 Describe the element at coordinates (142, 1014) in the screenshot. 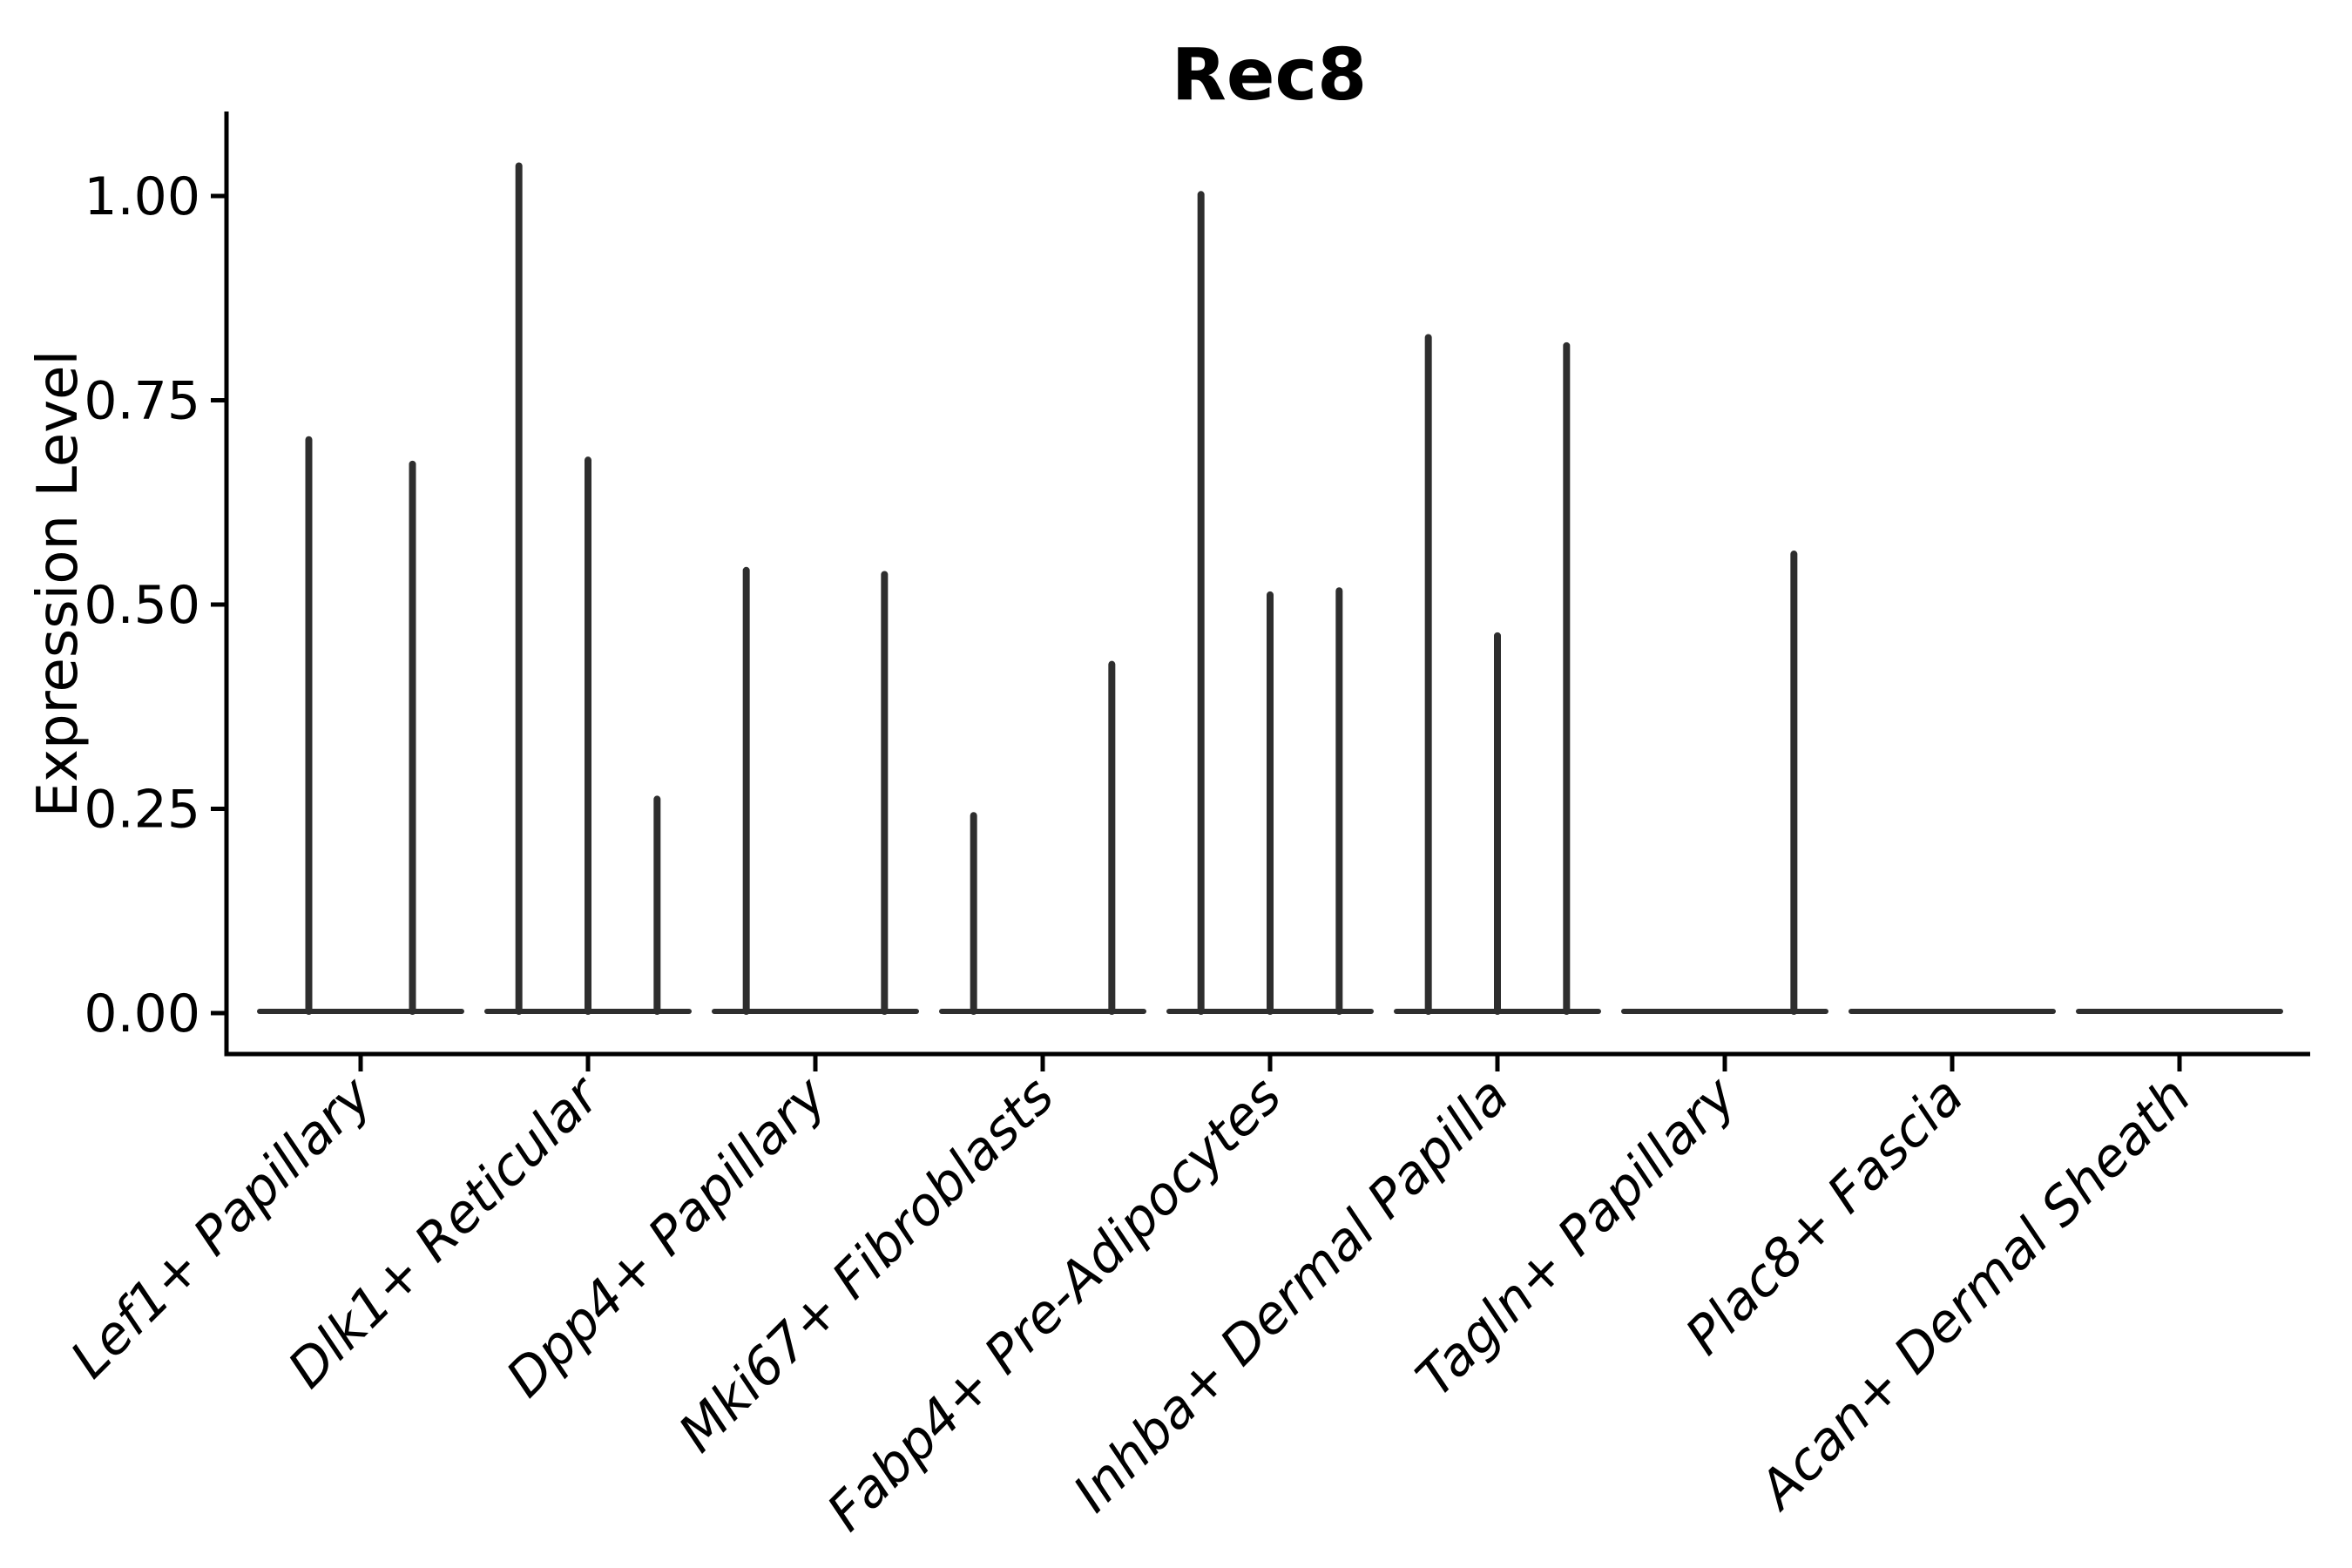

I see `y-tick-label-0.00: 0.00` at that location.